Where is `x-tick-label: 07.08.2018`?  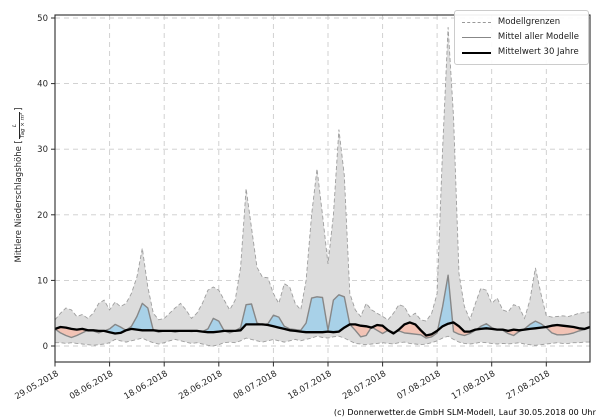
x-tick-label: 07.08.2018 is located at coordinates (418, 385).